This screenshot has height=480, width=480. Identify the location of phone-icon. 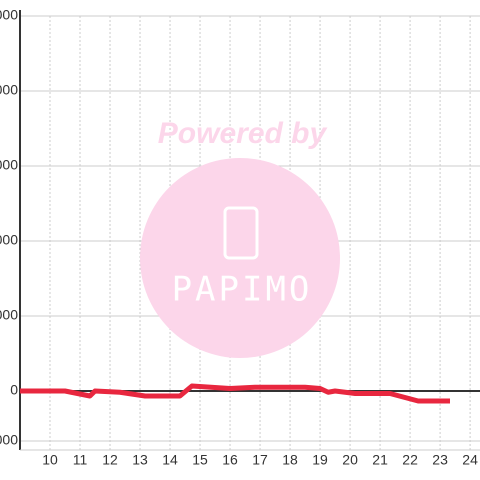
(241, 233).